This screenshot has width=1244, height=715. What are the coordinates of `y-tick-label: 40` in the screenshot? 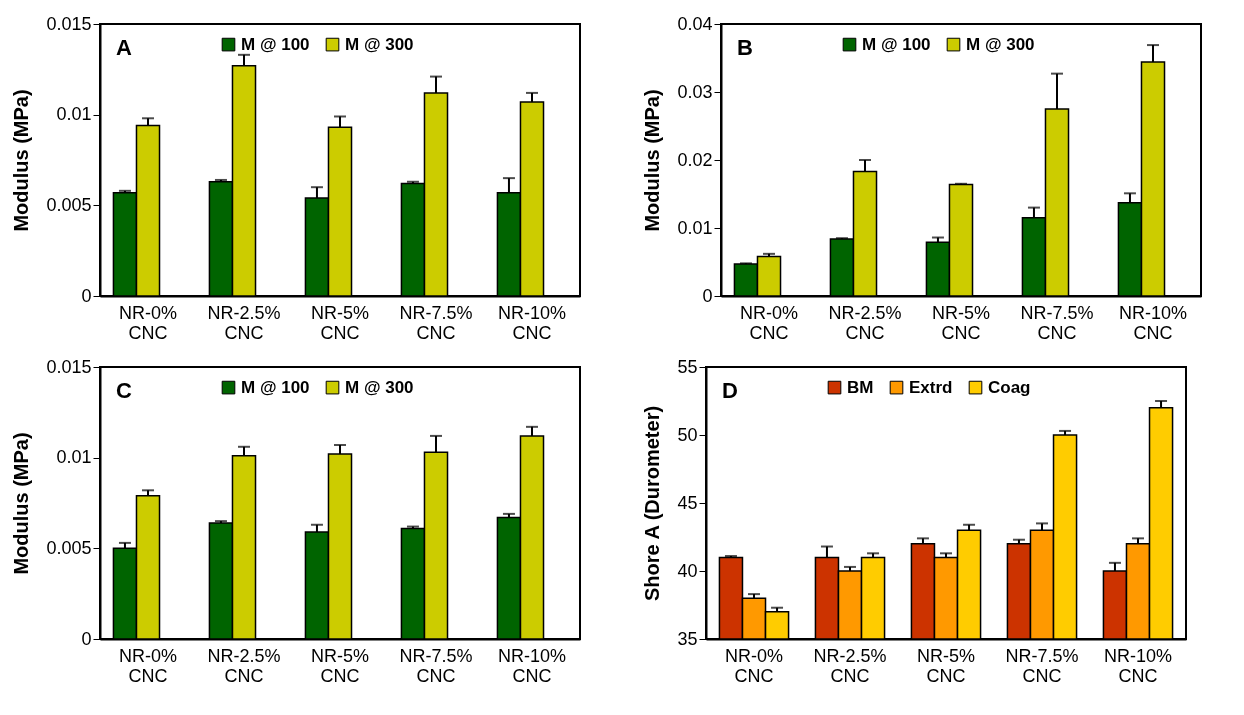 It's located at (687, 570).